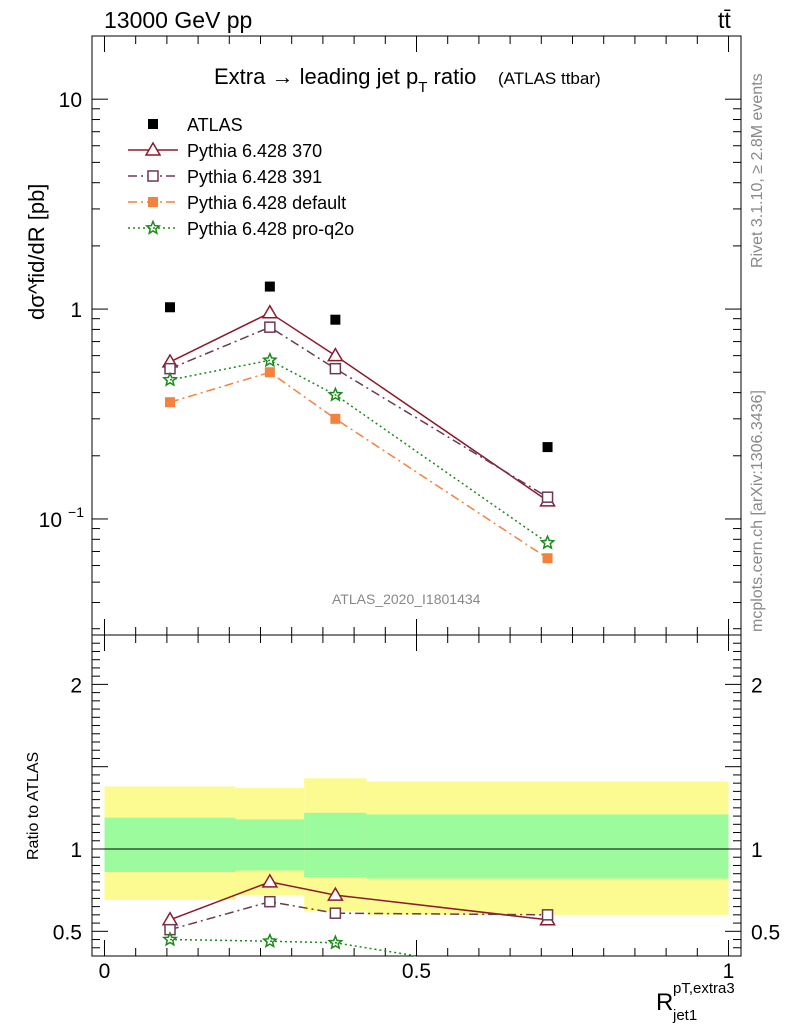 The image size is (786, 1024). Describe the element at coordinates (704, 988) in the screenshot. I see `svg-text: pT,extra3` at that location.